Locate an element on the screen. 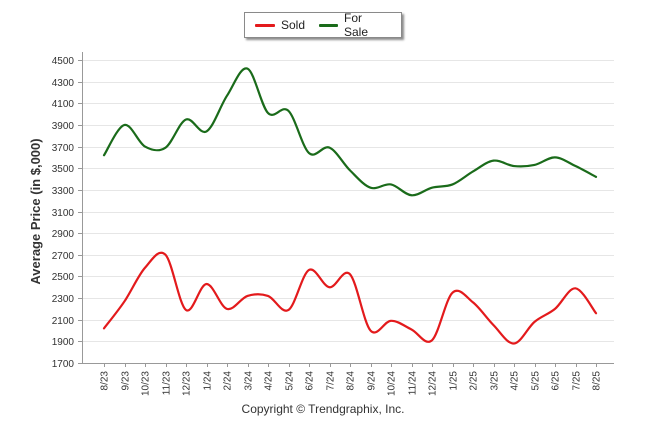  legend-label-sold: Sold is located at coordinates (293, 25).